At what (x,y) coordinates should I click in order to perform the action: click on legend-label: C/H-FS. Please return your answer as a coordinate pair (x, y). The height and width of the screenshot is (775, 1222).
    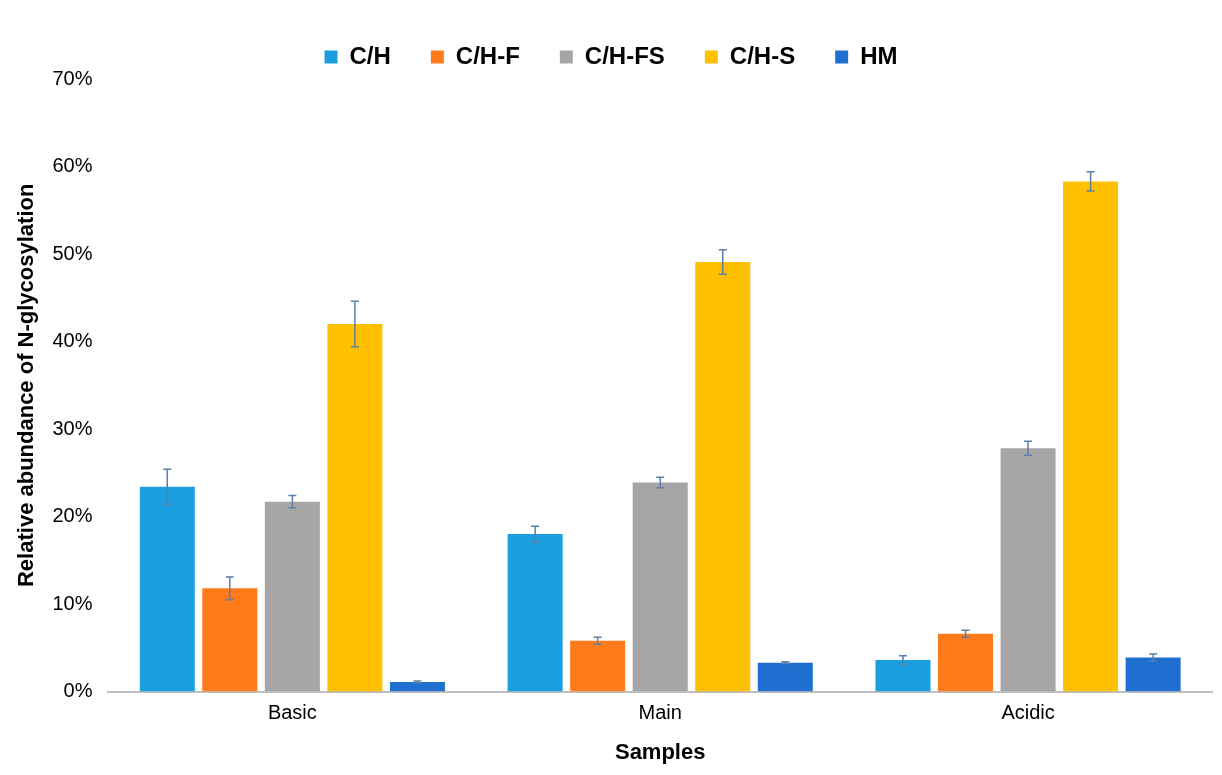
    Looking at the image, I should click on (624, 55).